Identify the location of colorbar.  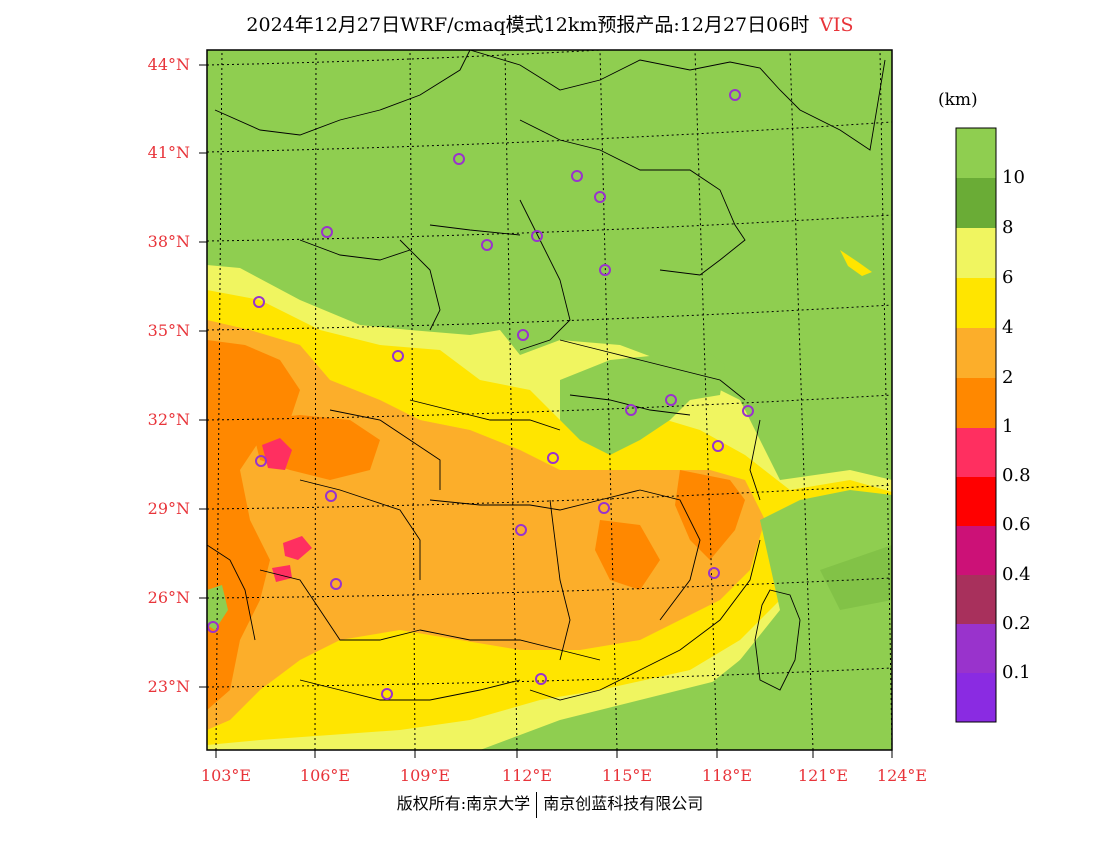
(976, 425).